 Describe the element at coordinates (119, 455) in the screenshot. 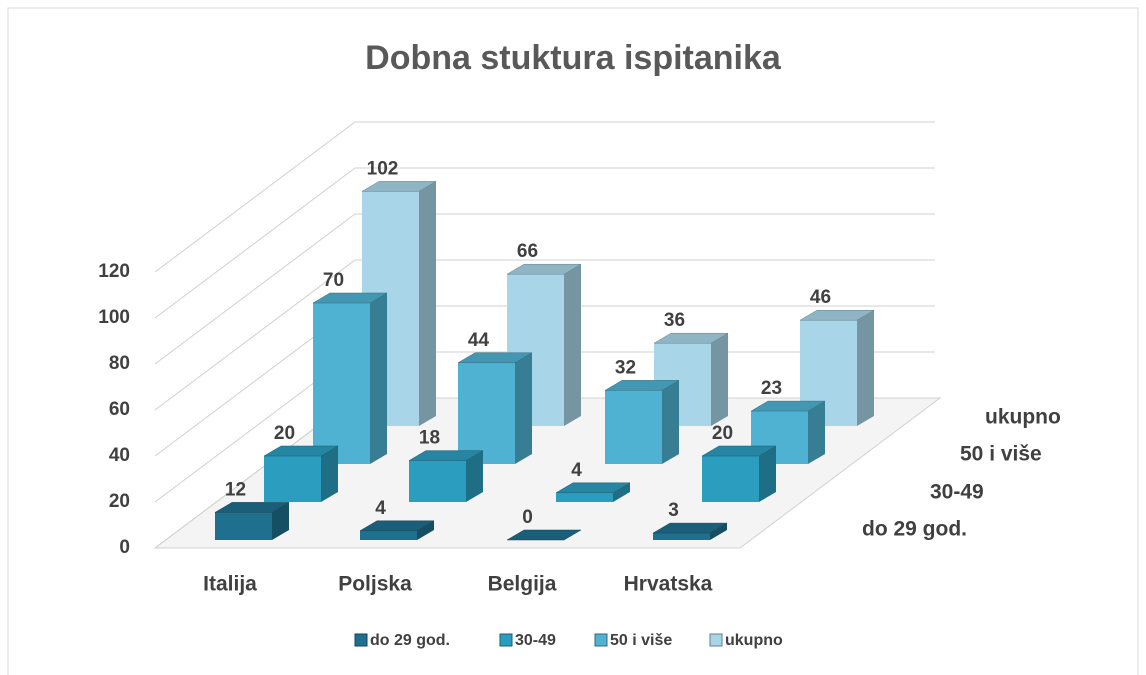

I see `y-tick-label: 40` at that location.